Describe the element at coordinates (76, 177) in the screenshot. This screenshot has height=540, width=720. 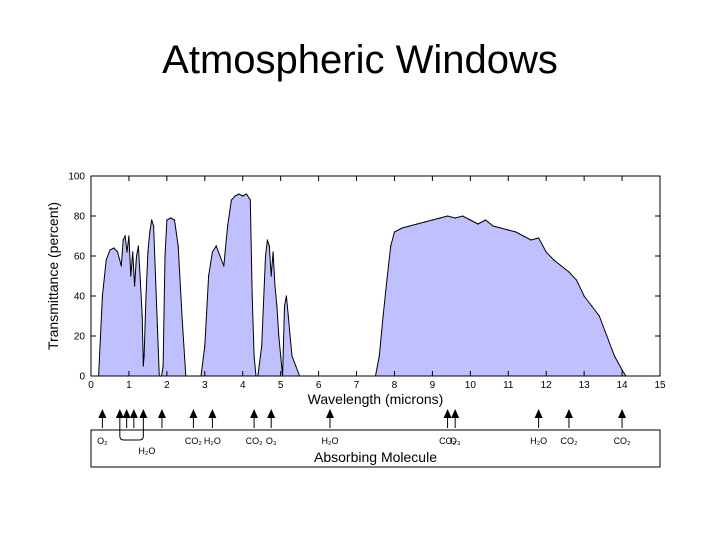
I see `y-tick-label: 100` at that location.